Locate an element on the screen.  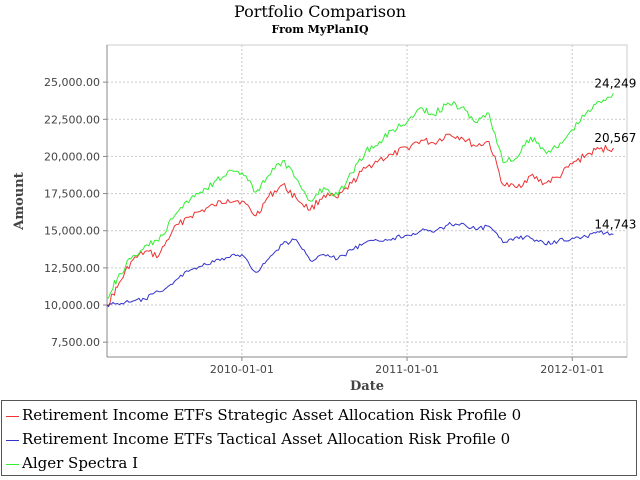
y-tick-label: 20,000.00 is located at coordinates (72, 156).